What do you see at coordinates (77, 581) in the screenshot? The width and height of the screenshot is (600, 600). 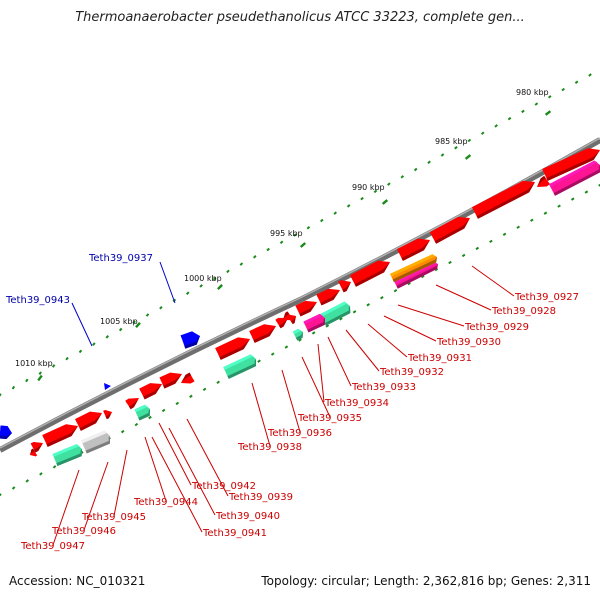 I see `accession-text: Accession: NC_010321` at bounding box center [77, 581].